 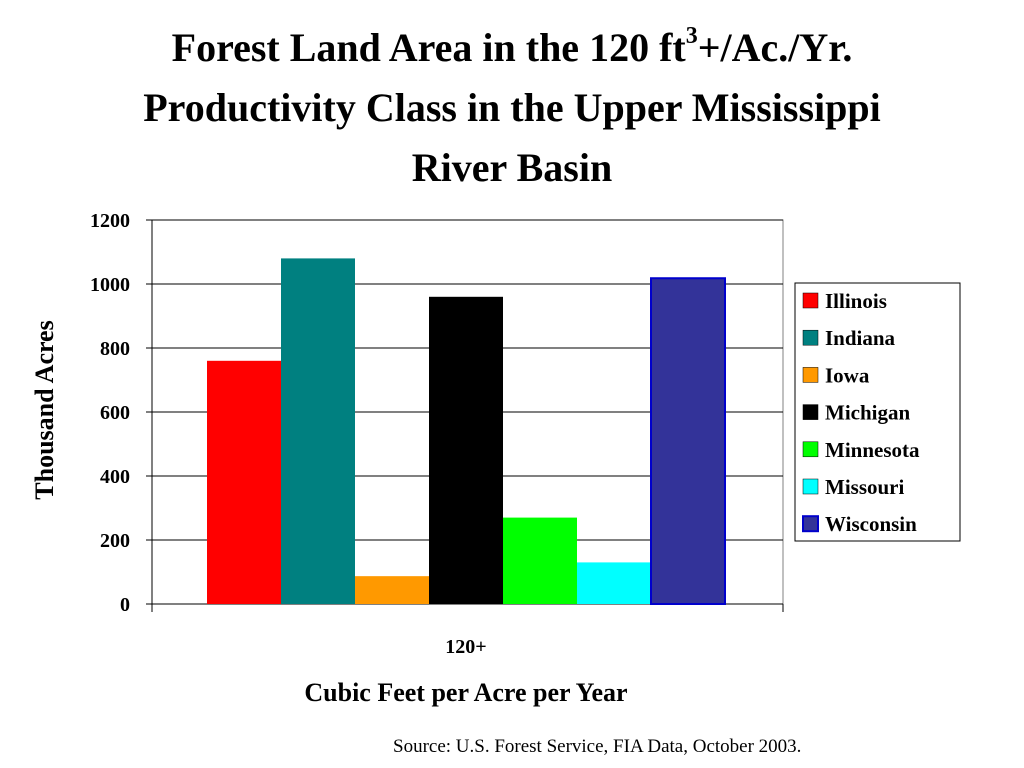 I want to click on bar-indiana, so click(x=318, y=431).